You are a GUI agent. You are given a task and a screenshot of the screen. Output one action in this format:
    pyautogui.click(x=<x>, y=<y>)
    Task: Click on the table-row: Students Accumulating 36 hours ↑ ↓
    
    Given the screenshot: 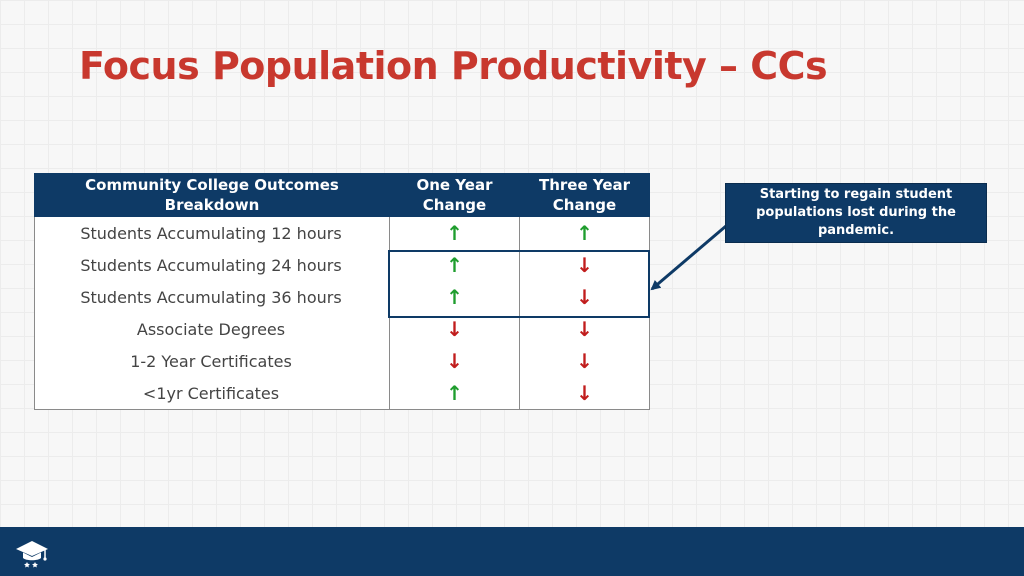 What is the action you would take?
    pyautogui.click(x=342, y=297)
    